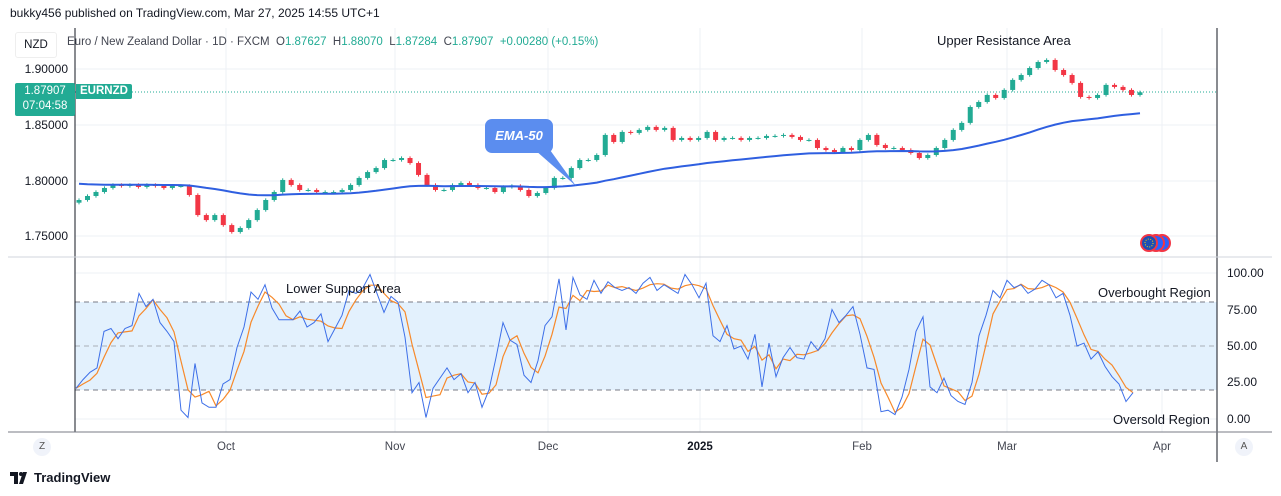  What do you see at coordinates (1162, 447) in the screenshot?
I see `time-tick: Apr` at bounding box center [1162, 447].